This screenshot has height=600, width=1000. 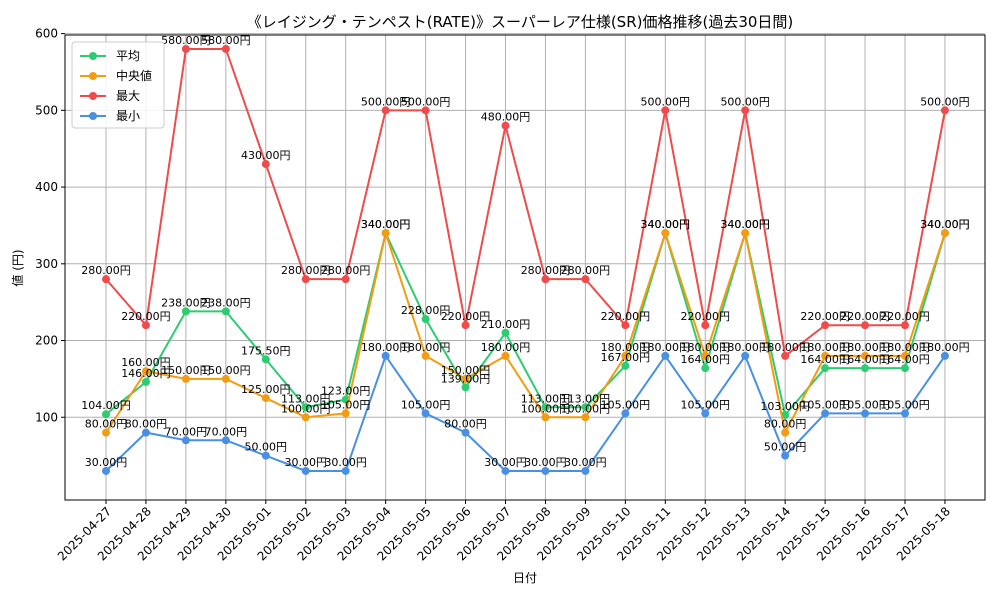 I want to click on legend-marker, so click(x=93, y=76).